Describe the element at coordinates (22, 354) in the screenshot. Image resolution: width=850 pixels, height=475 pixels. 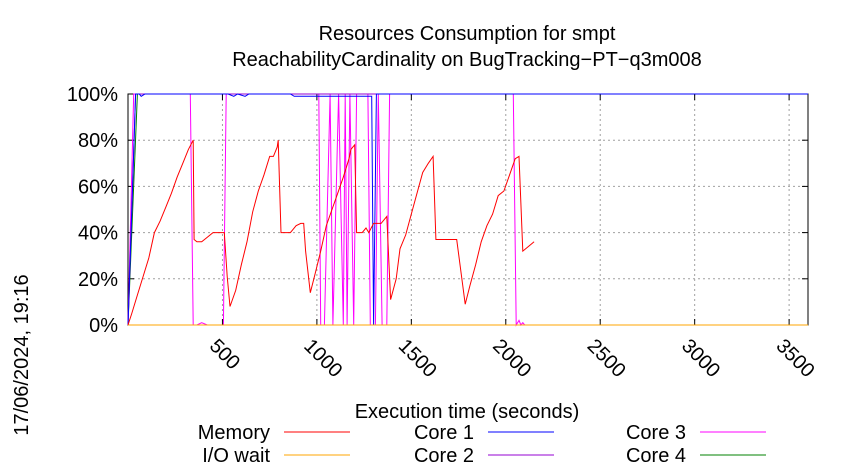
I see `timestamp: 17/06/2024, 19:16` at that location.